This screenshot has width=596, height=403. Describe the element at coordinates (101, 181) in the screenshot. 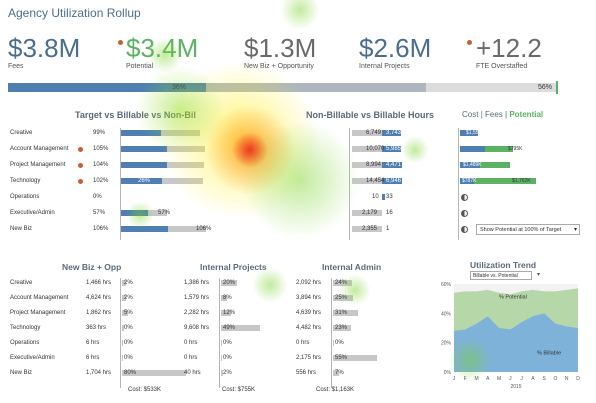

I see `target-pct: 102%` at that location.